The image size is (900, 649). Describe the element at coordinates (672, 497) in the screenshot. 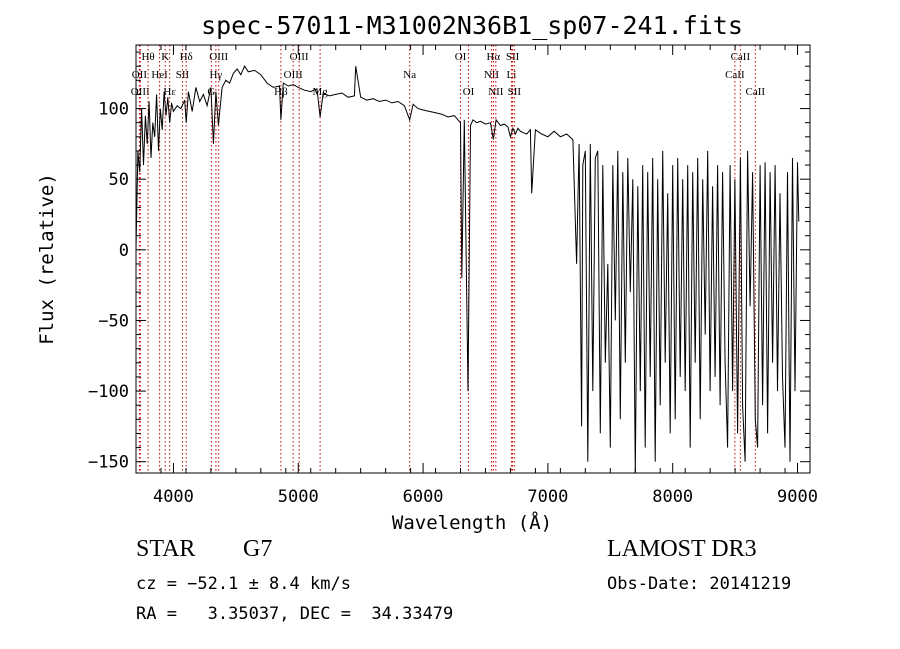

I see `x-tick-label-4: 8000` at that location.